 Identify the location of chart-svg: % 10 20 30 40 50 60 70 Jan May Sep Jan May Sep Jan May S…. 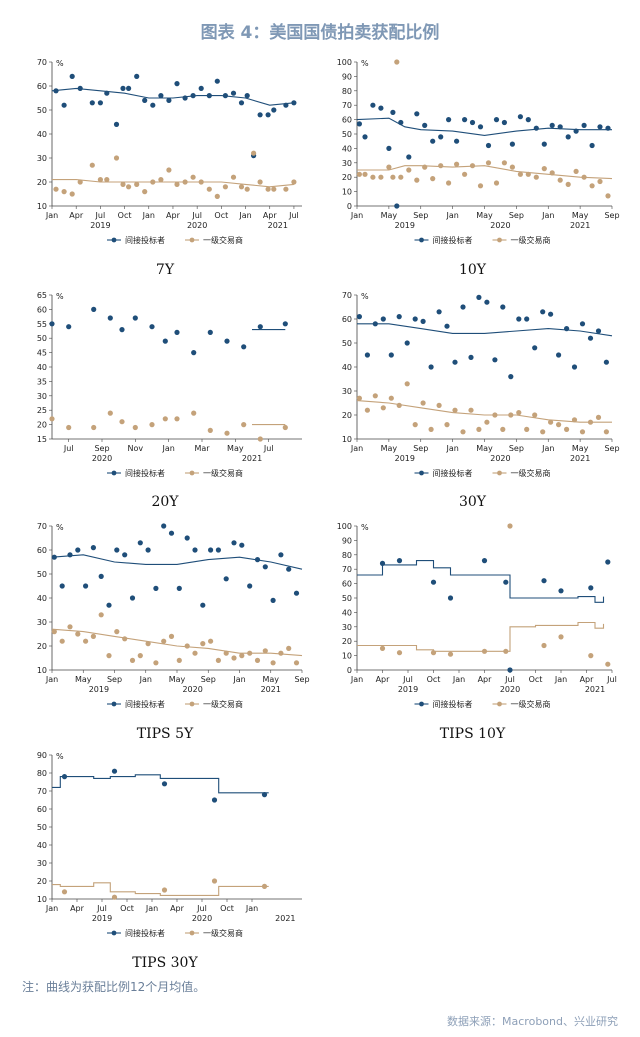
(173, 615).